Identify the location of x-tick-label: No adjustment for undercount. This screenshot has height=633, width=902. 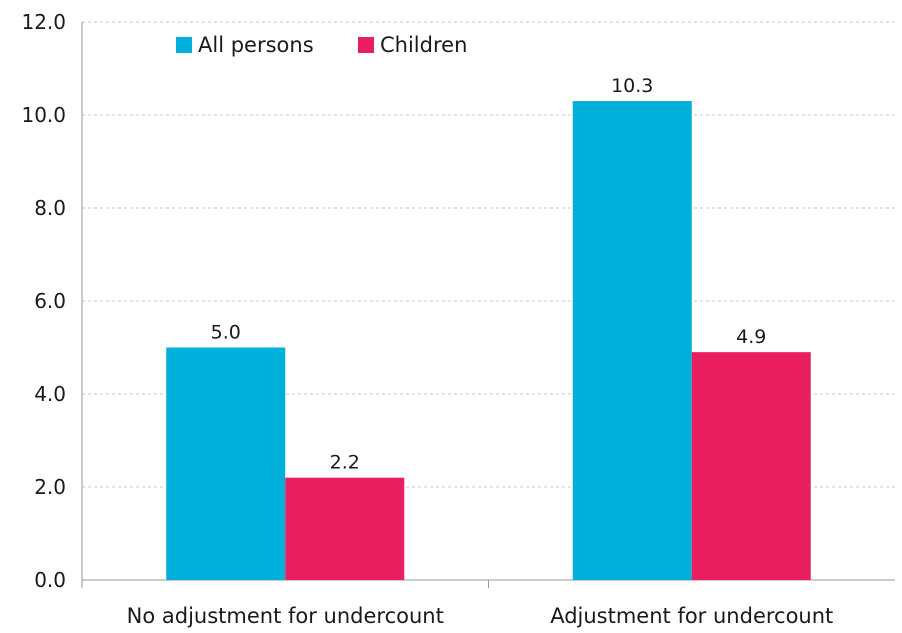
(285, 616).